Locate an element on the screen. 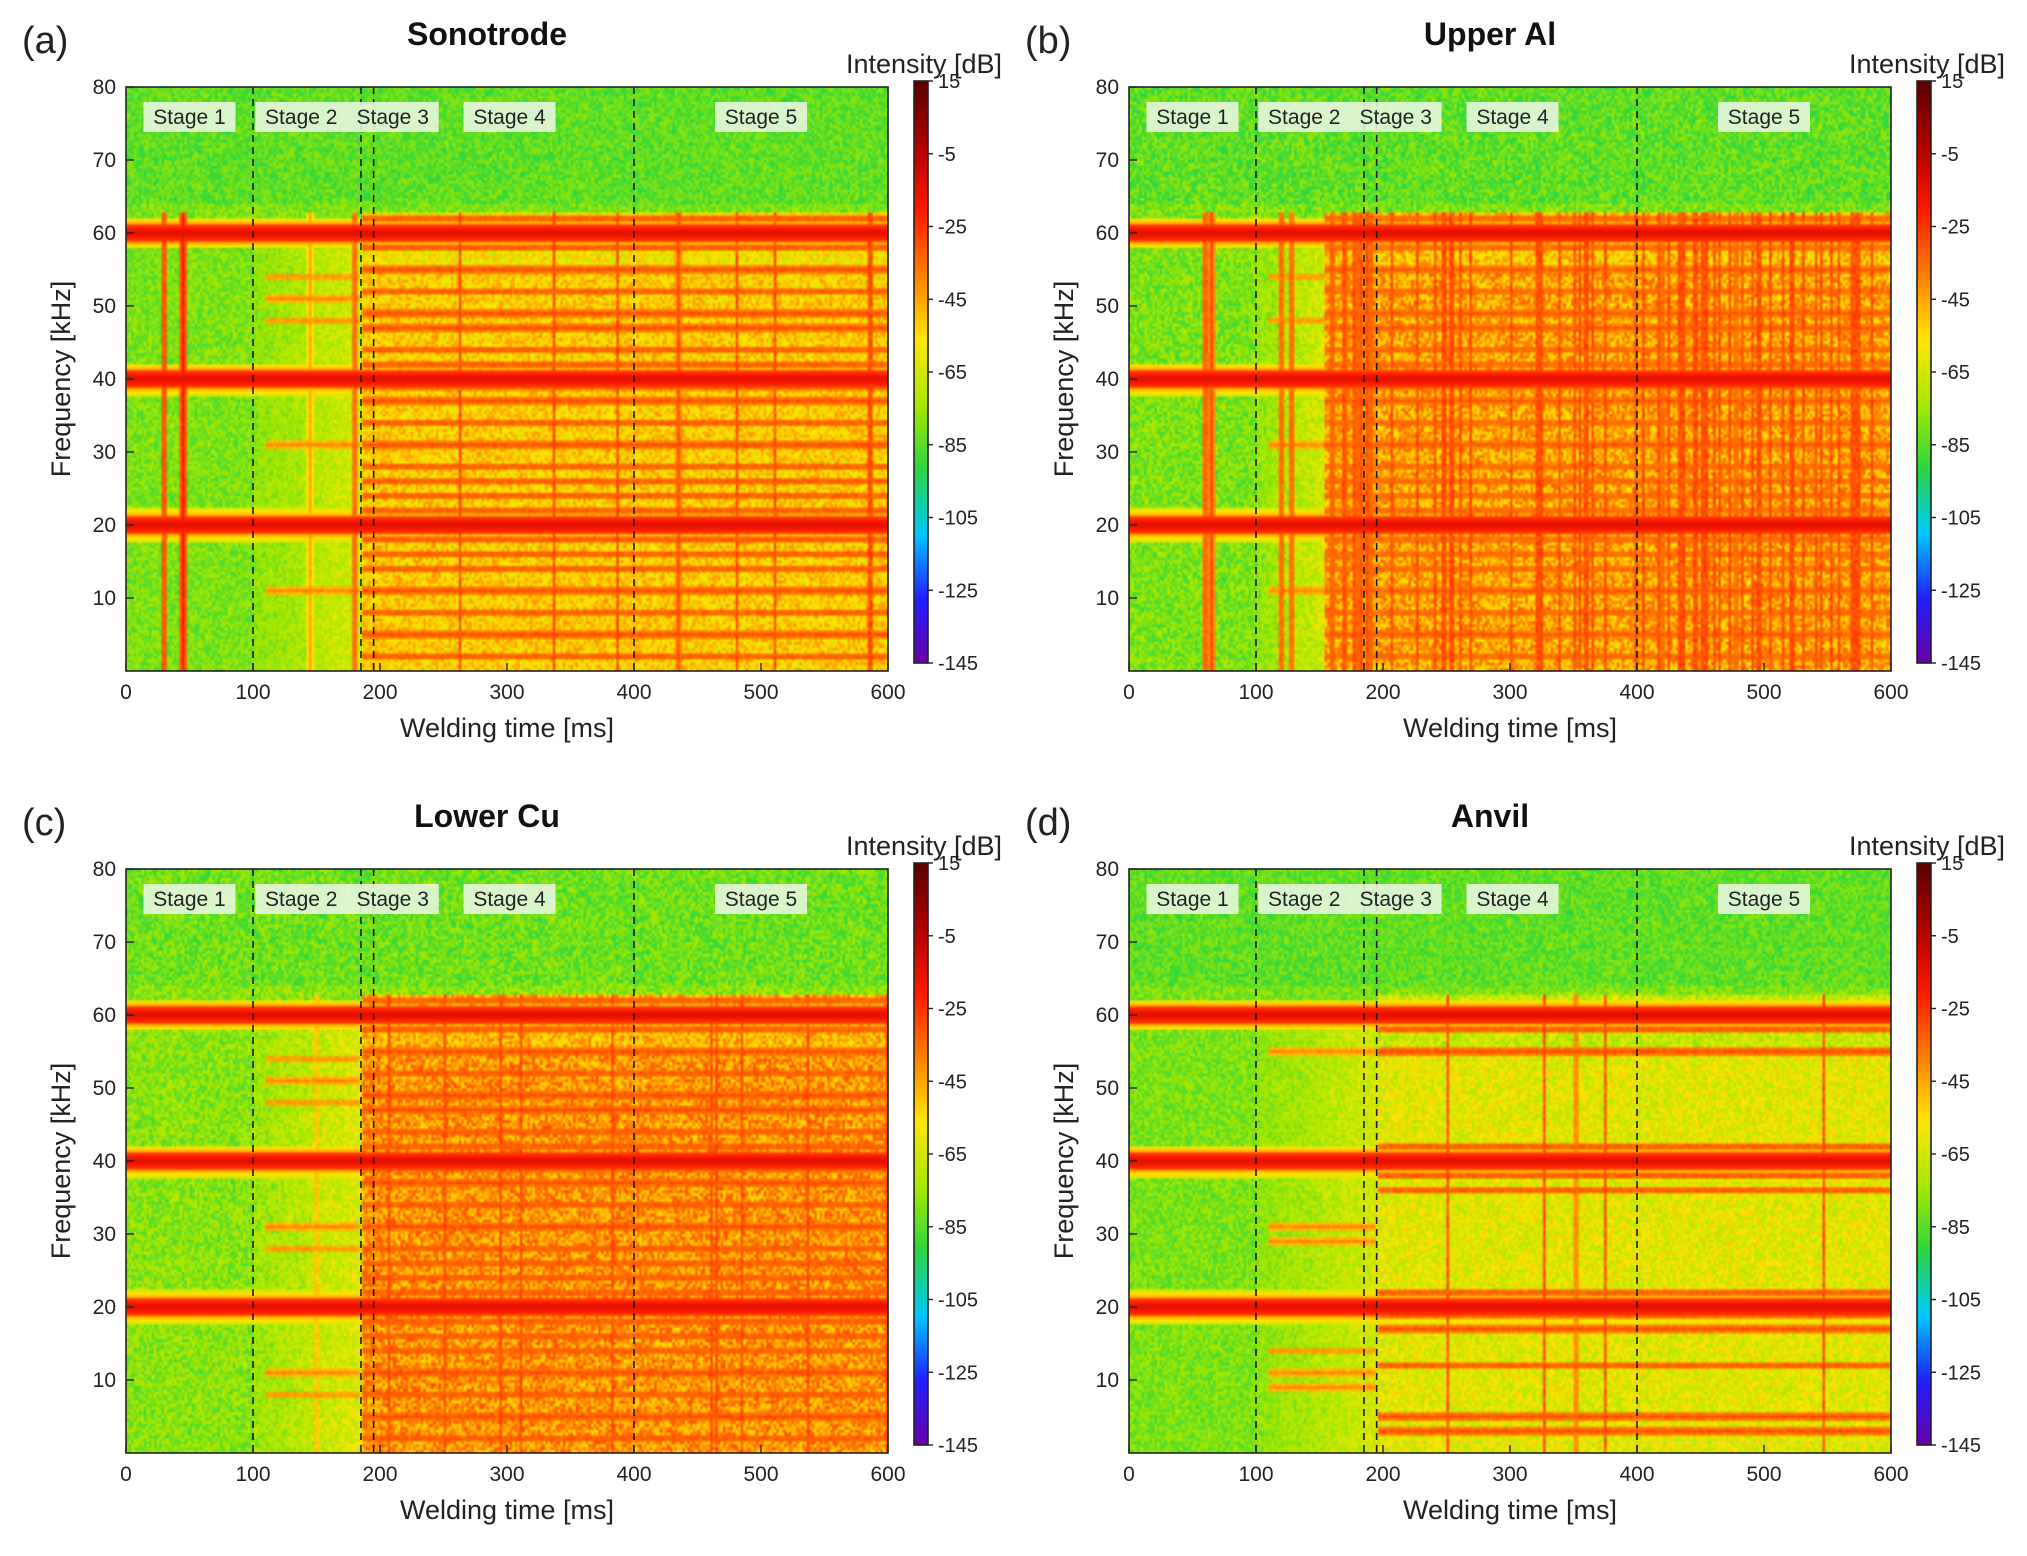 The width and height of the screenshot is (2027, 1556). panel-letter: (a) is located at coordinates (45, 41).